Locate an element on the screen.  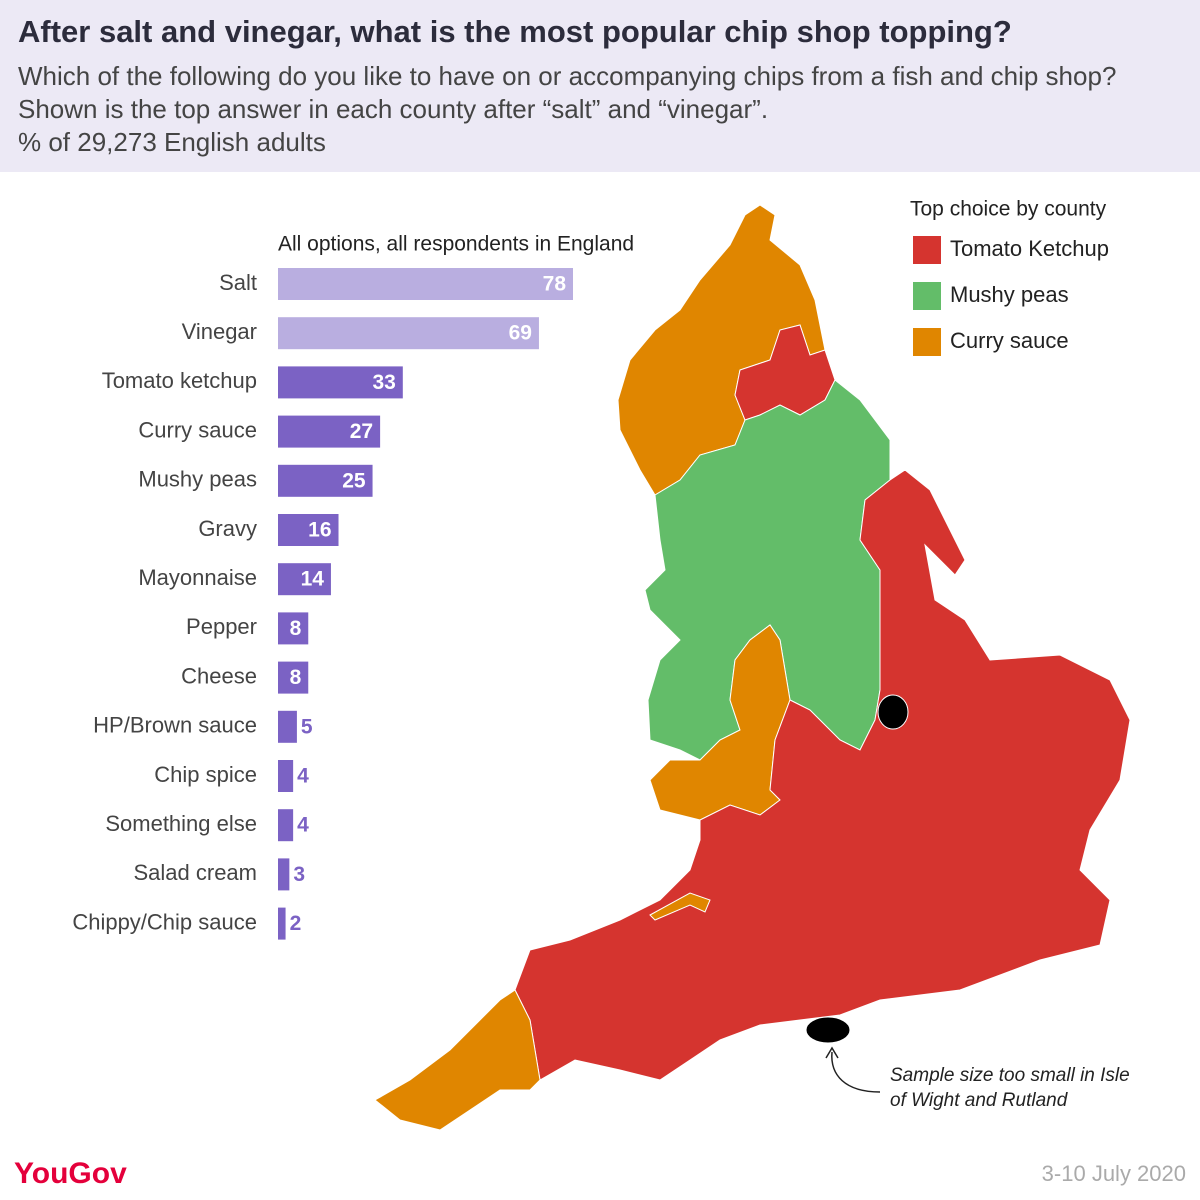
category-label: Vinegar is located at coordinates (219, 331).